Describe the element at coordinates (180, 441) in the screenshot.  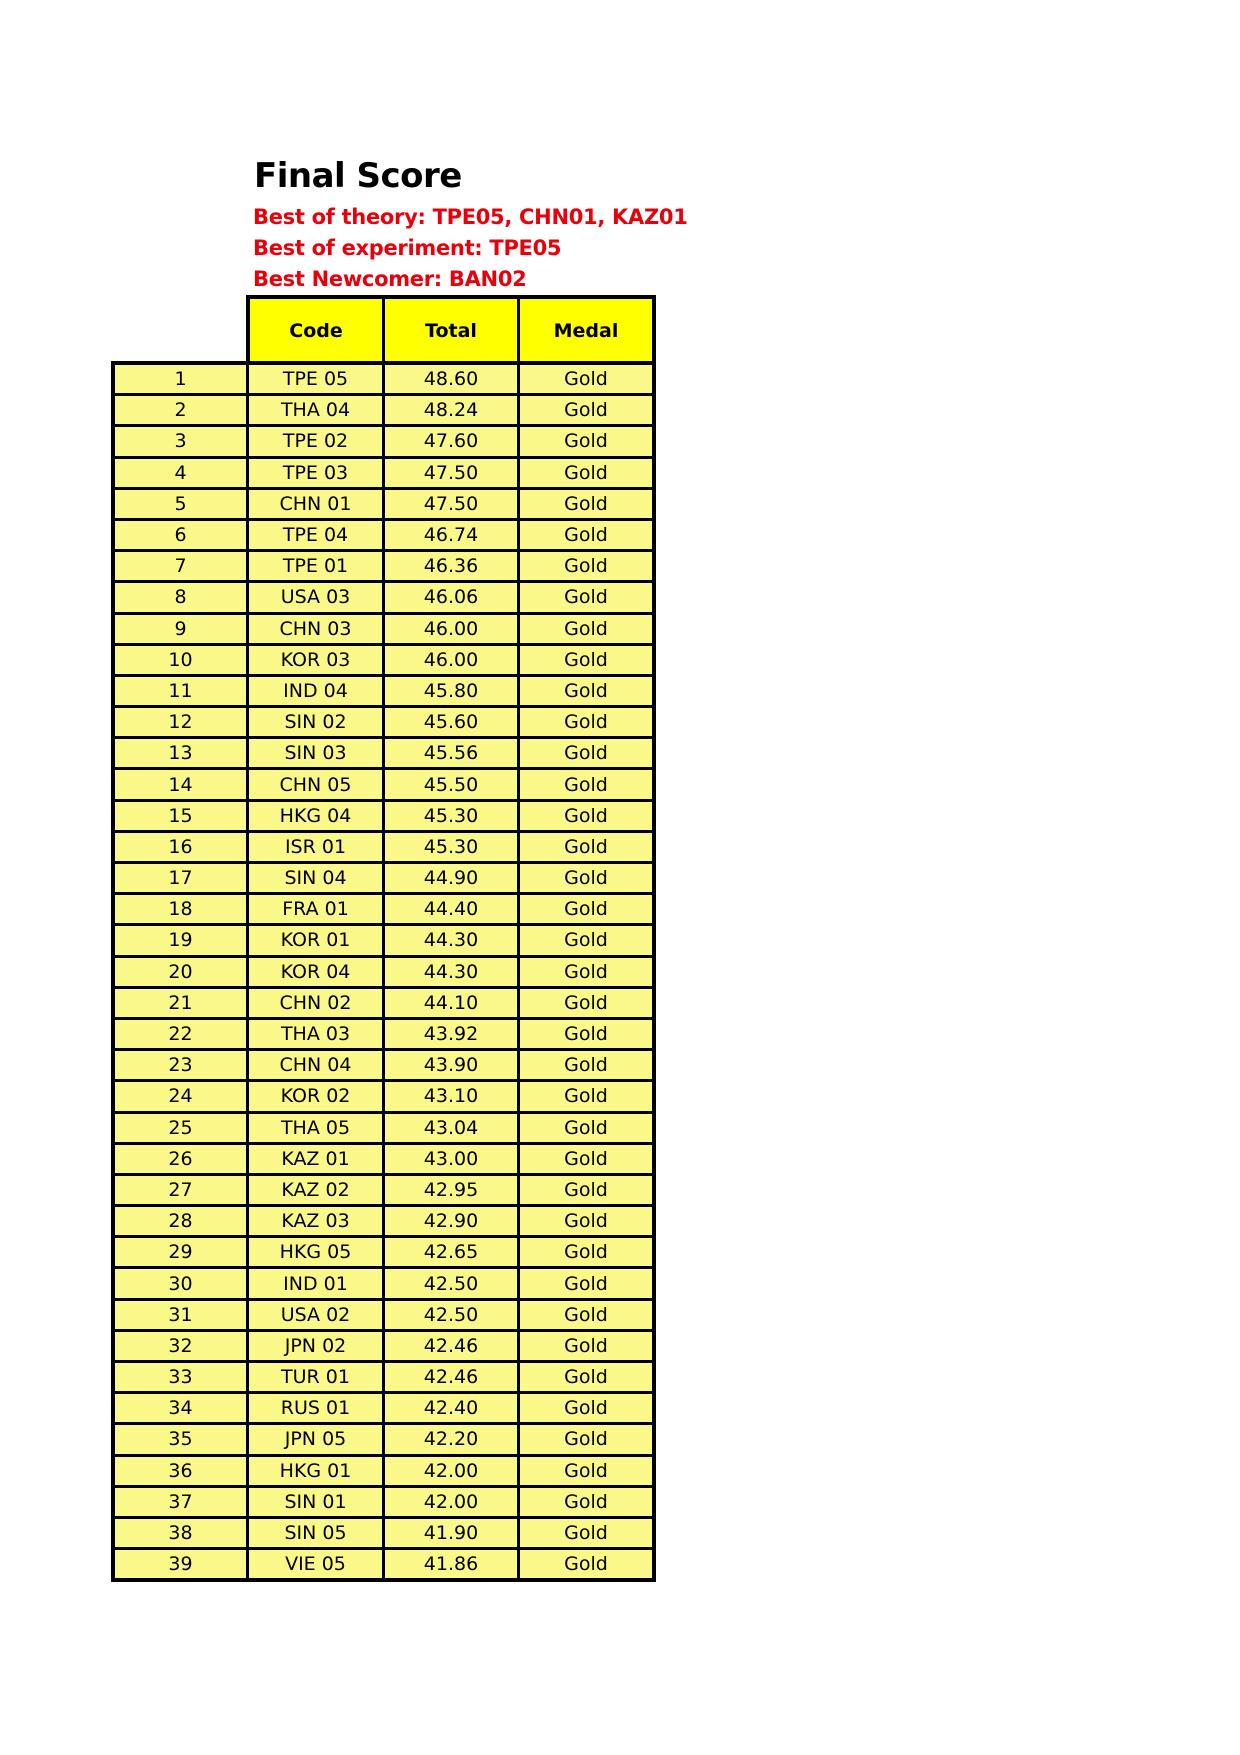
I see `rank-cell: 3` at that location.